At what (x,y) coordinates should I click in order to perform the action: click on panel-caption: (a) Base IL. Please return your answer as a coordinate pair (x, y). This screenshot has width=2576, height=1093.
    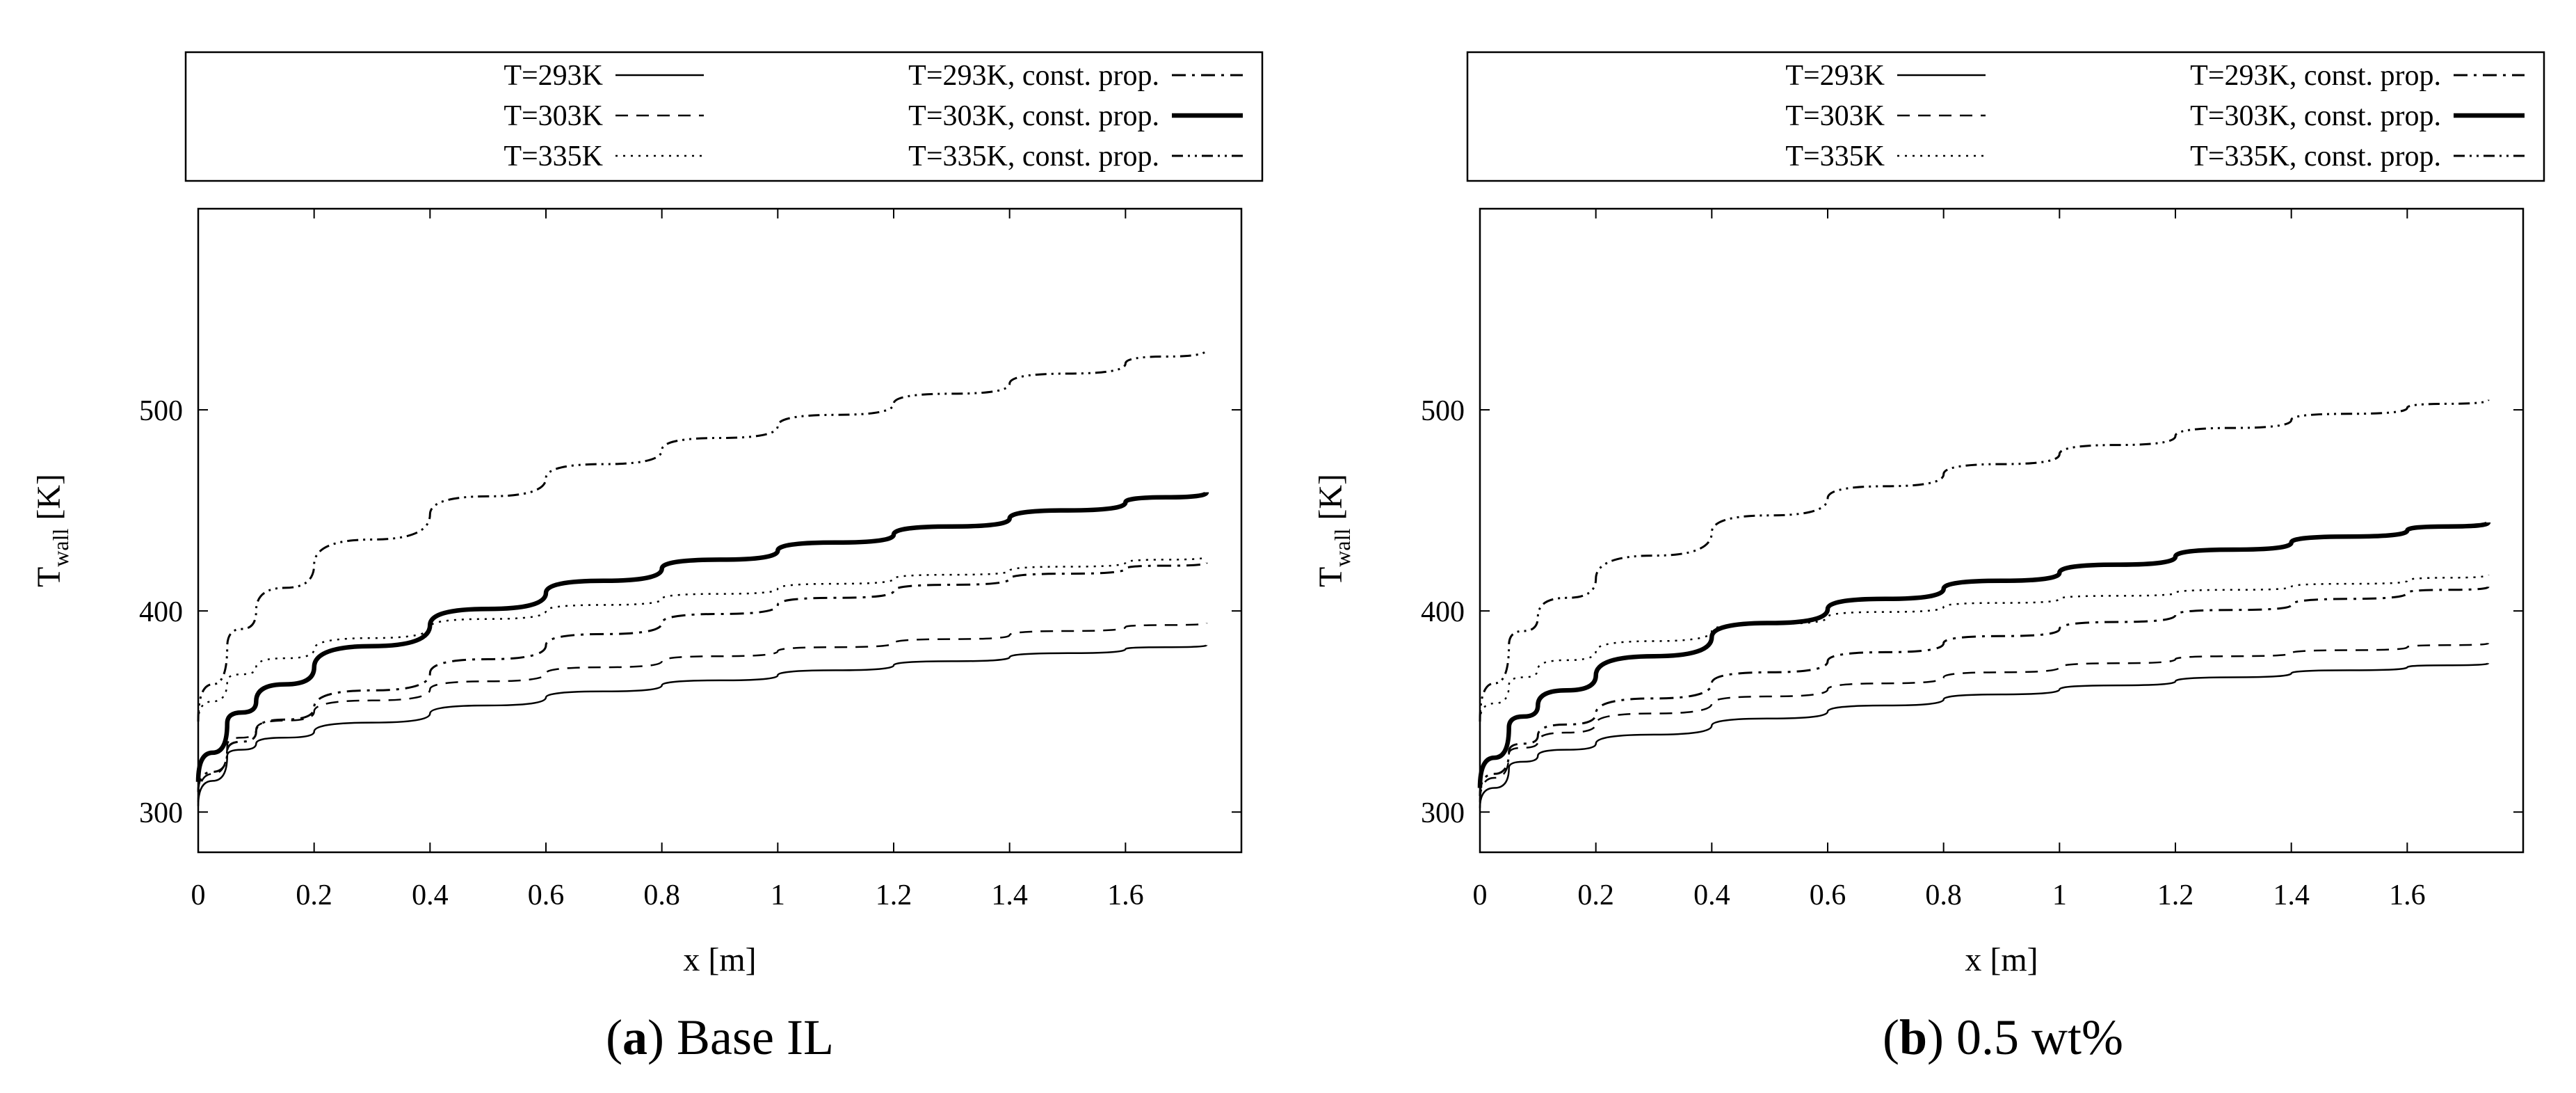
    Looking at the image, I should click on (720, 1037).